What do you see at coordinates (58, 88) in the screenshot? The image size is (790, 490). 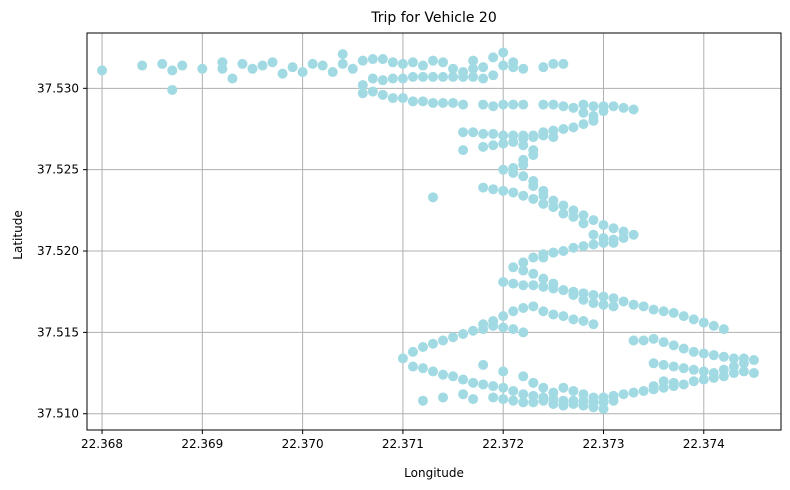 I see `y-tick-label: 37.530` at bounding box center [58, 88].